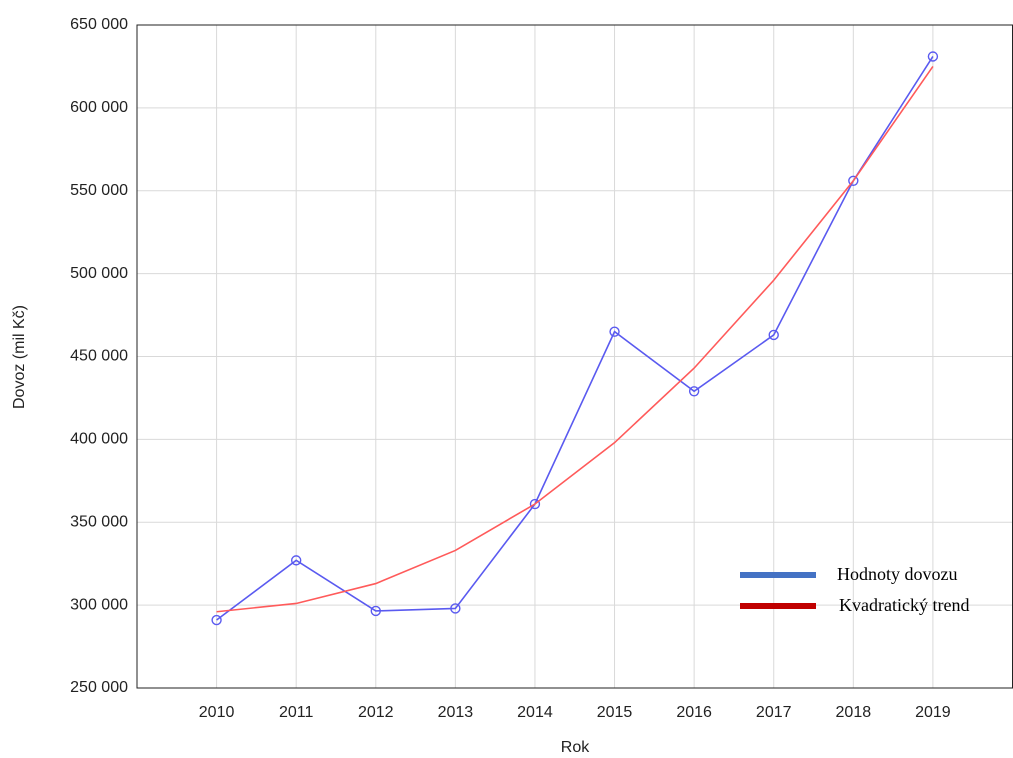  I want to click on x-tick-label: 2017, so click(774, 712).